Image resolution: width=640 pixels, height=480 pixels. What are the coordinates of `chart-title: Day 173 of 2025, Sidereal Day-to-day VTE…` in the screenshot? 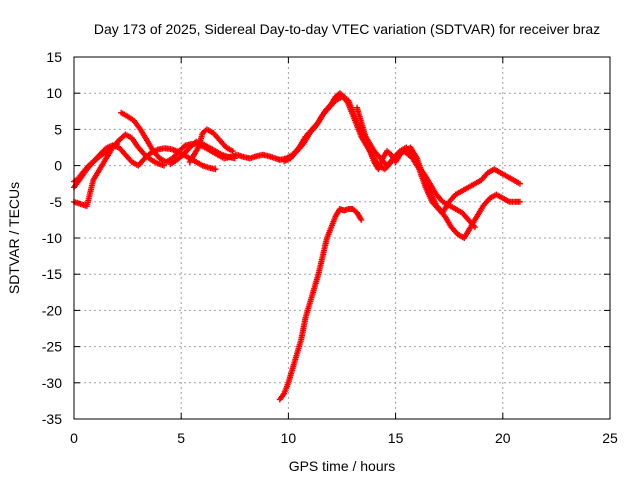 It's located at (347, 29).